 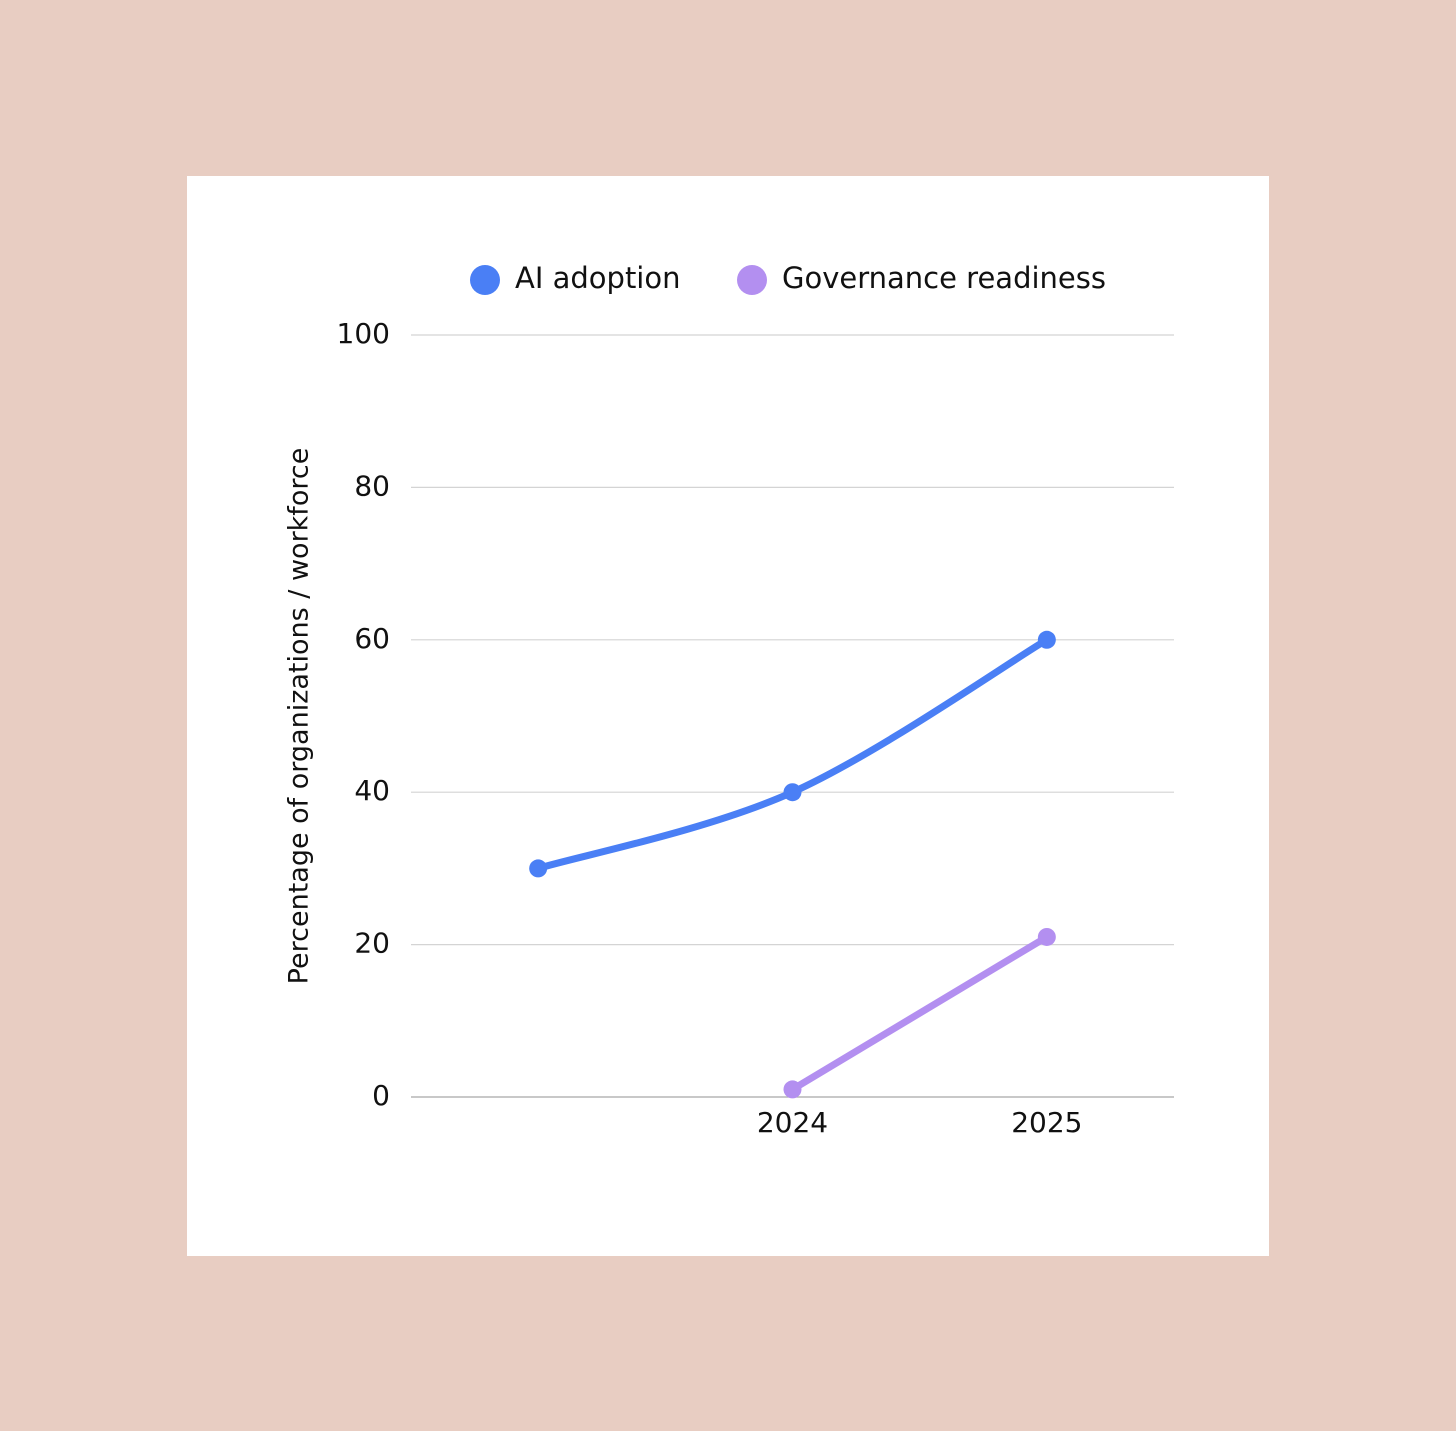 What do you see at coordinates (363, 333) in the screenshot?
I see `y-tick-label: 100` at bounding box center [363, 333].